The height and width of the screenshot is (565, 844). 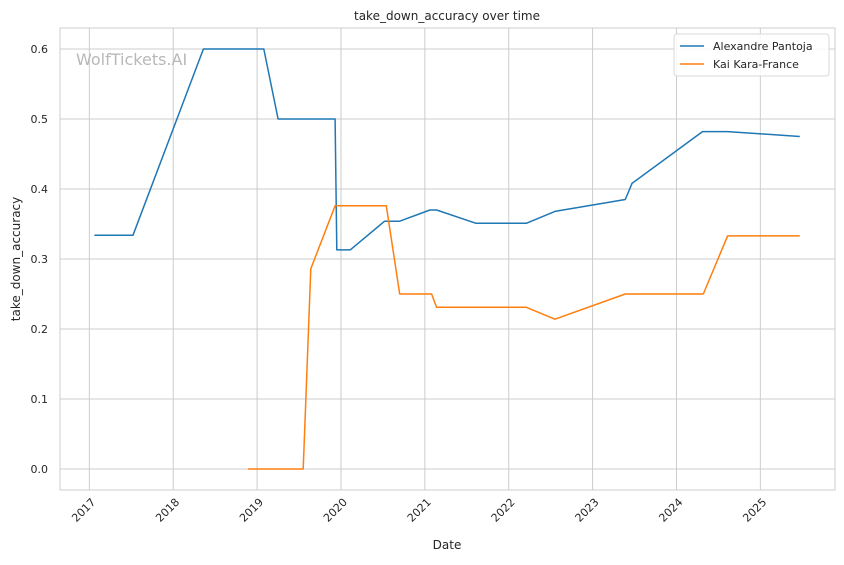 What do you see at coordinates (447, 16) in the screenshot?
I see `chart-title: take_down_accuracy over time` at bounding box center [447, 16].